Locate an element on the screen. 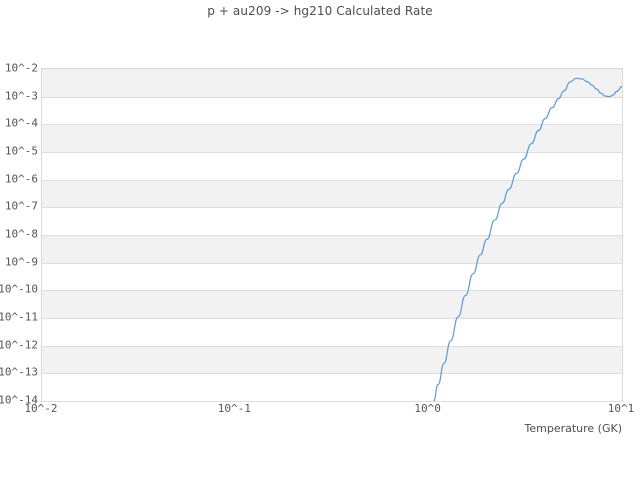 Image resolution: width=640 pixels, height=480 pixels. y-tick-label: 10^-10 is located at coordinates (19, 289).